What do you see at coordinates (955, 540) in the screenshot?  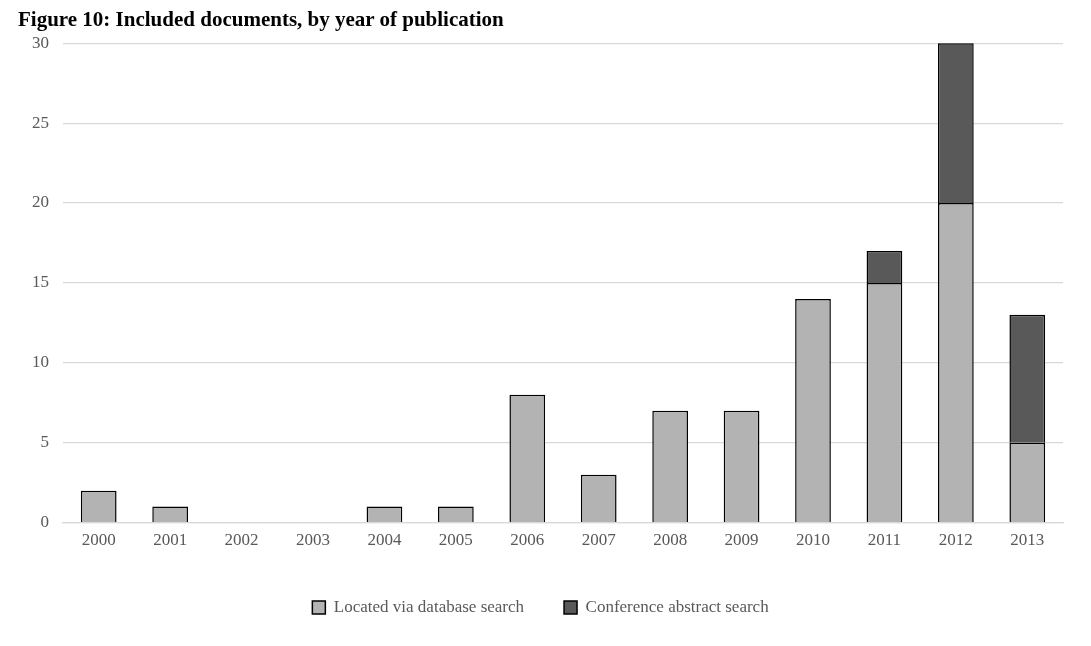 I see `x-tick-label: 2012` at bounding box center [955, 540].